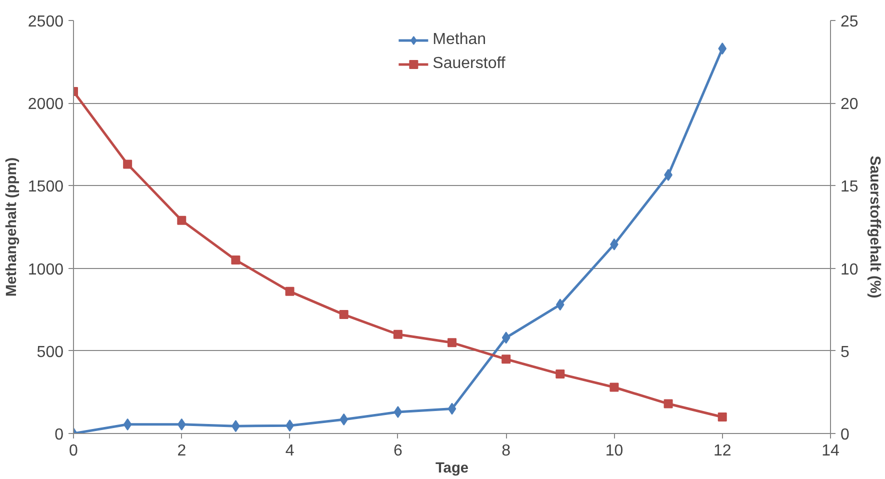  What do you see at coordinates (614, 451) in the screenshot?
I see `x-tick-label: 10` at bounding box center [614, 451].